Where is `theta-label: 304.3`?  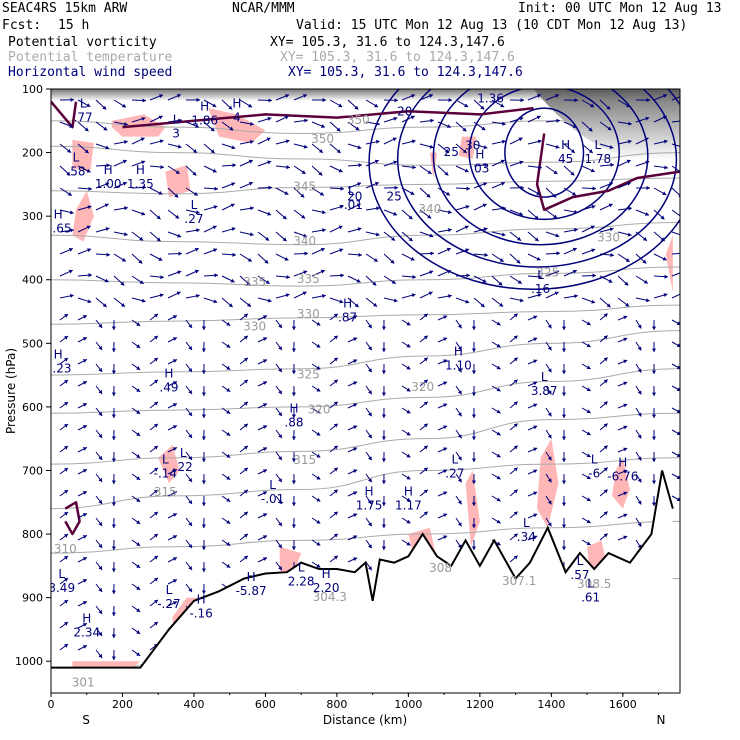
theta-label: 304.3 is located at coordinates (330, 597).